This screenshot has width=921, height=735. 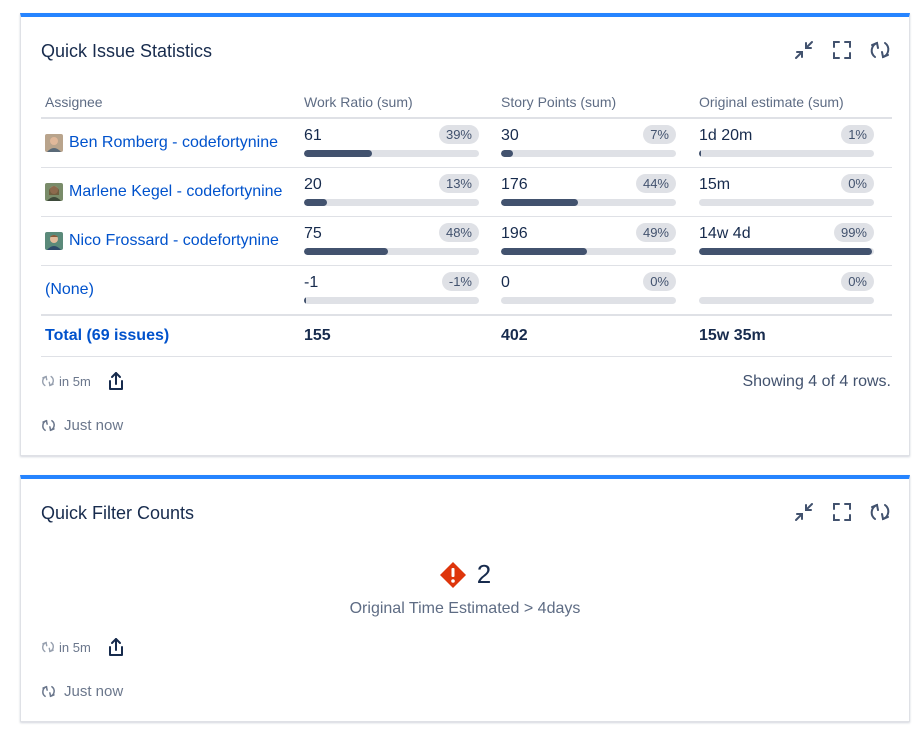 I want to click on cell-value: 1d 20m, so click(x=726, y=135).